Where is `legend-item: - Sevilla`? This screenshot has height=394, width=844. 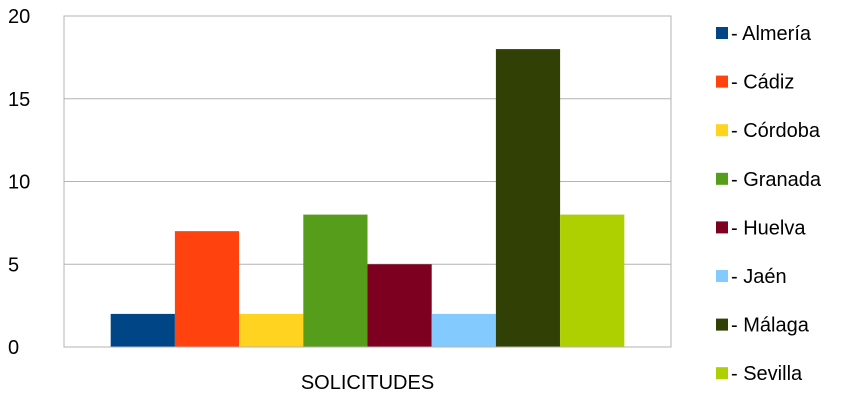 legend-item: - Sevilla is located at coordinates (759, 374).